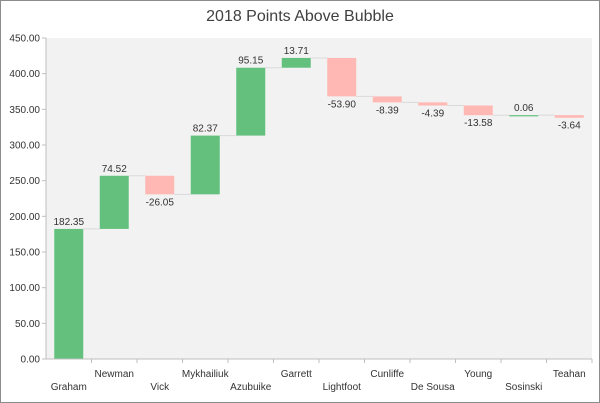 The image size is (600, 403). What do you see at coordinates (205, 165) in the screenshot?
I see `bar-mykhailiuk` at bounding box center [205, 165].